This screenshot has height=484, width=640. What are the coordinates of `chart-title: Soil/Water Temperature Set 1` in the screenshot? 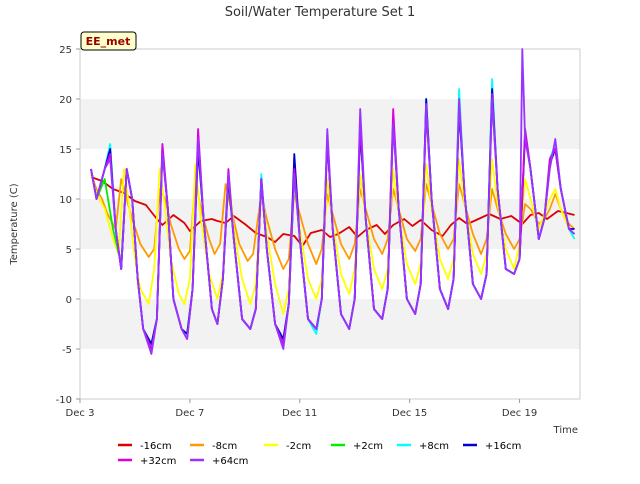 It's located at (320, 12).